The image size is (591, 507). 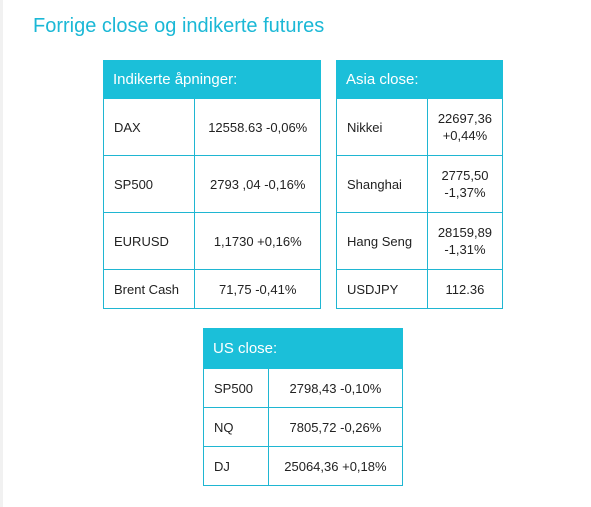 I want to click on change-percent: -1,37%, so click(x=465, y=192).